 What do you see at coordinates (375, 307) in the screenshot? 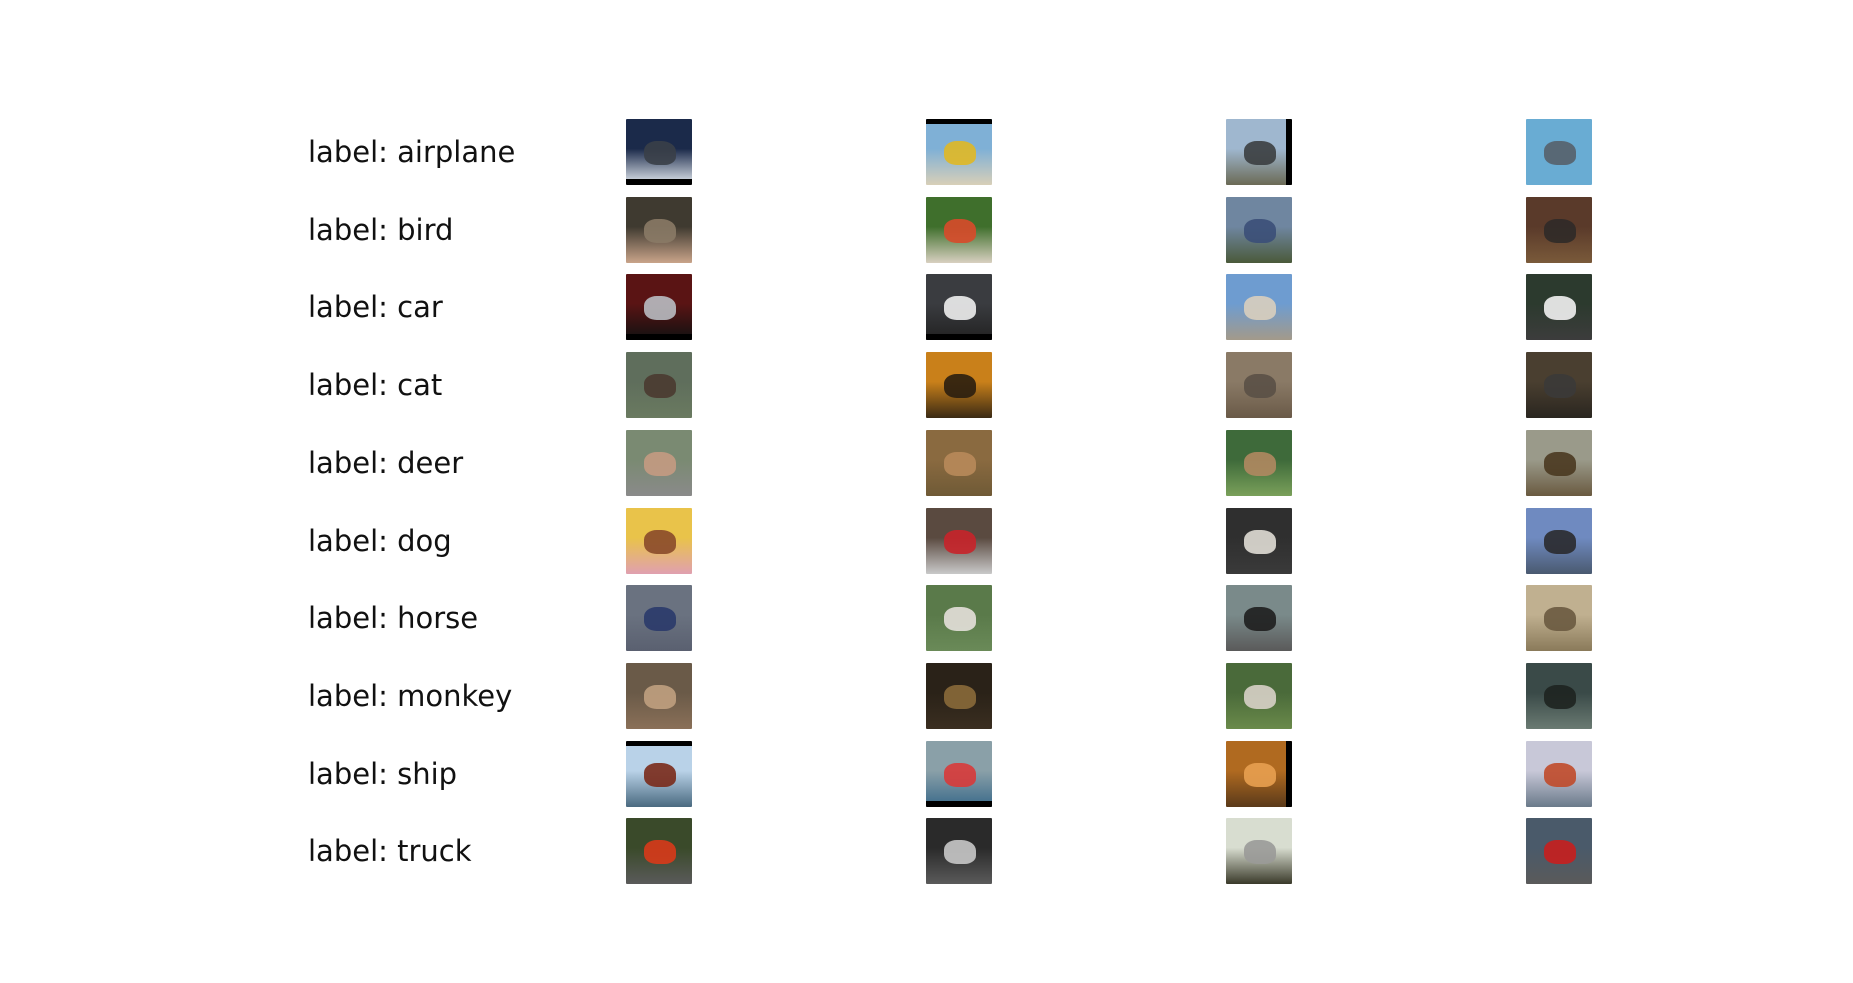
I see `row-label: label: car` at bounding box center [375, 307].